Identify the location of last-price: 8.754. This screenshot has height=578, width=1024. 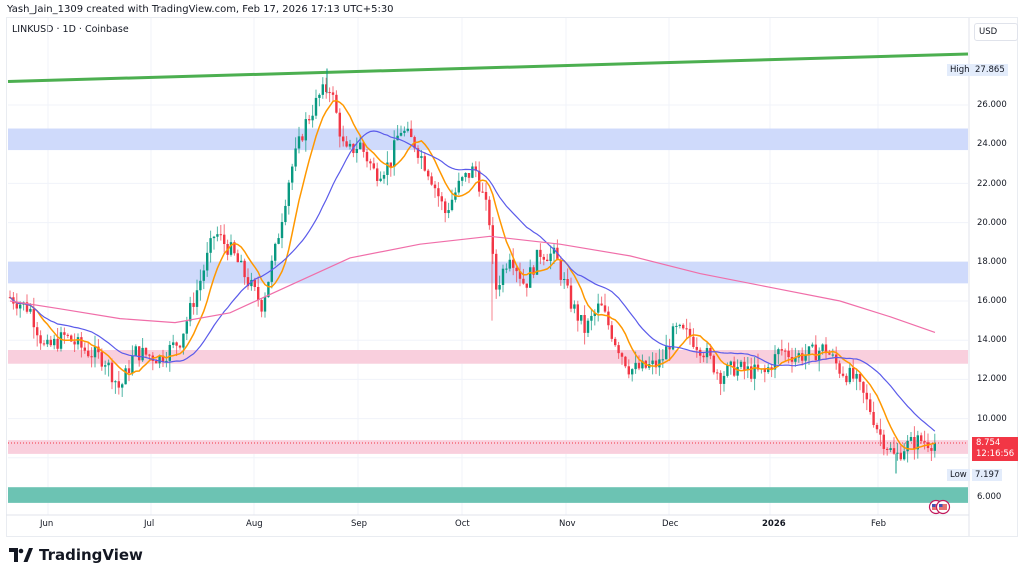
(988, 443).